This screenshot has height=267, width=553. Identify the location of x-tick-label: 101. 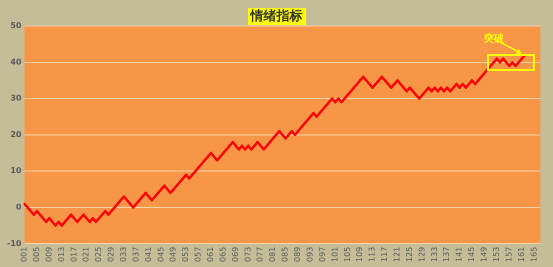
(335, 254).